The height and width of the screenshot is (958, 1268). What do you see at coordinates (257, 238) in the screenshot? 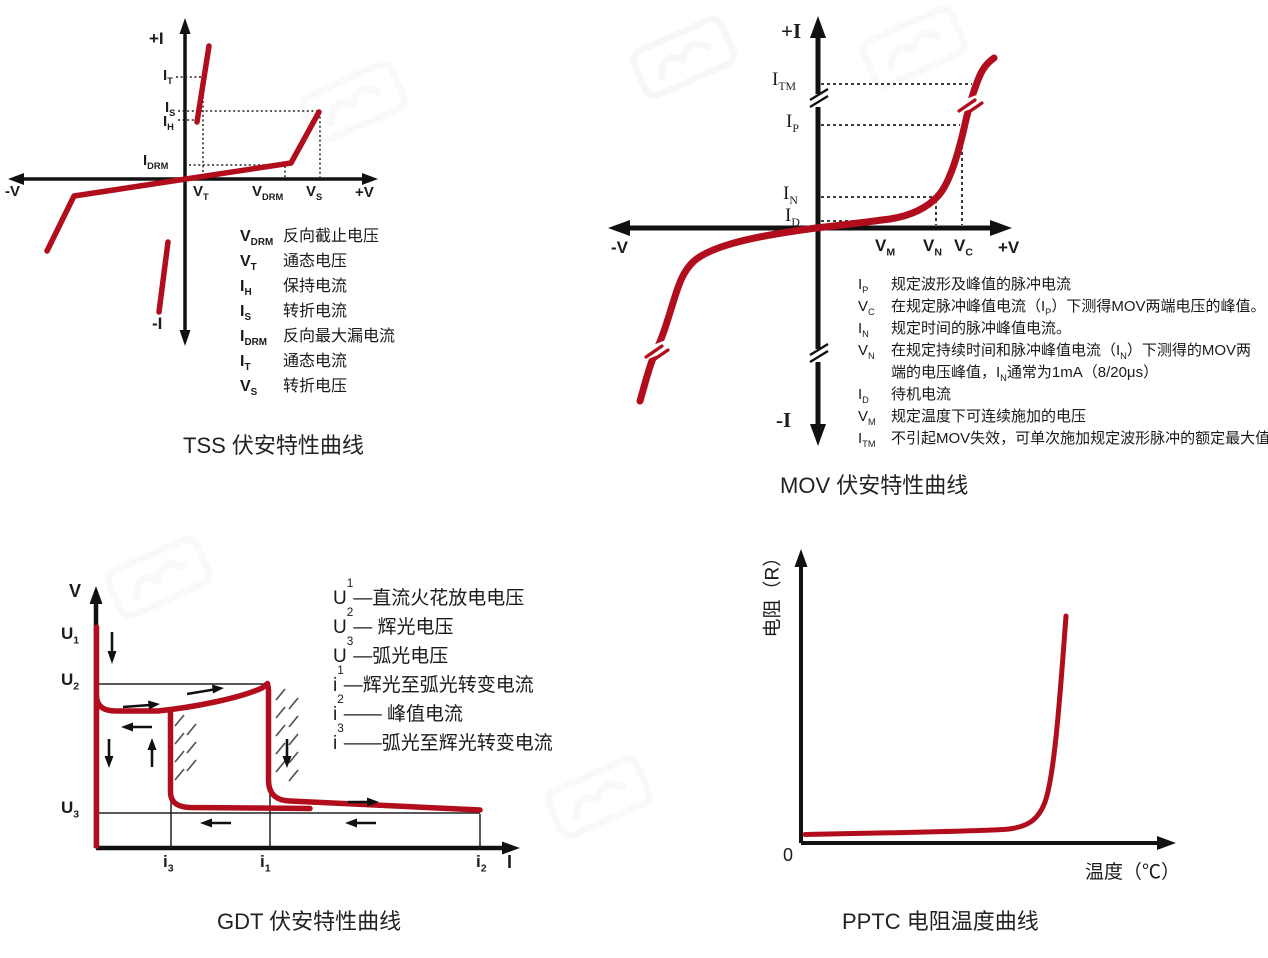
I see `tss-legend-symbol: VDRM` at bounding box center [257, 238].